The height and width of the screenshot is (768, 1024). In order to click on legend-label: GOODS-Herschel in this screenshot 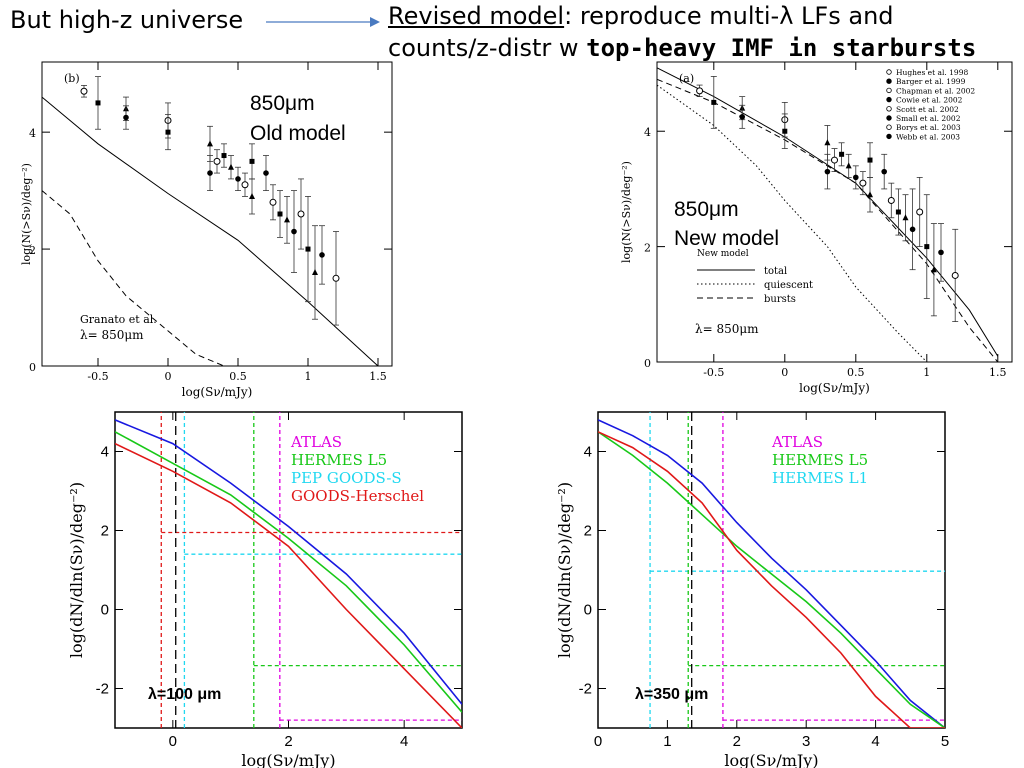, I will do `click(357, 496)`.